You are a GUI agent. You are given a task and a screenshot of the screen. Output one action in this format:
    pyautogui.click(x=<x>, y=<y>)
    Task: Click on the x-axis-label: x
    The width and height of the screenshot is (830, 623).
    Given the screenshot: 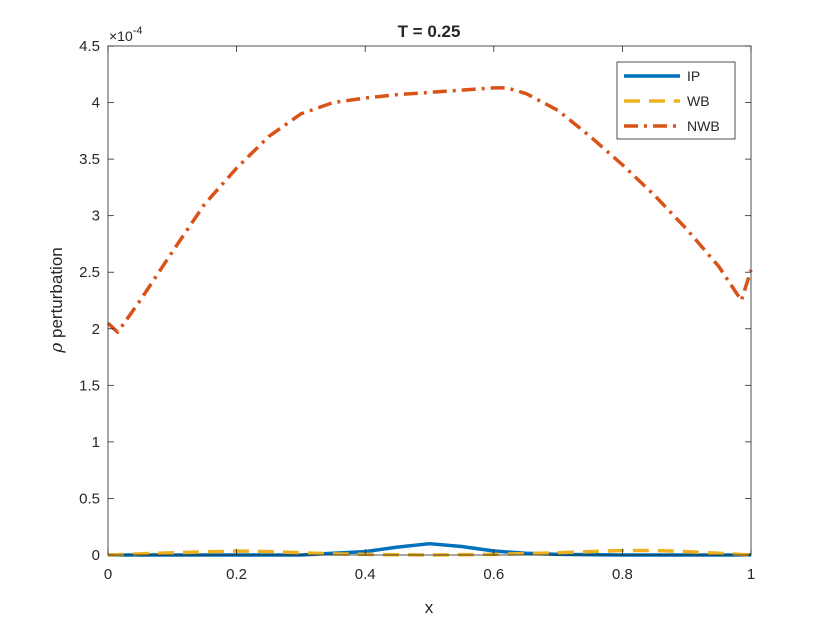 What is the action you would take?
    pyautogui.click(x=429, y=607)
    